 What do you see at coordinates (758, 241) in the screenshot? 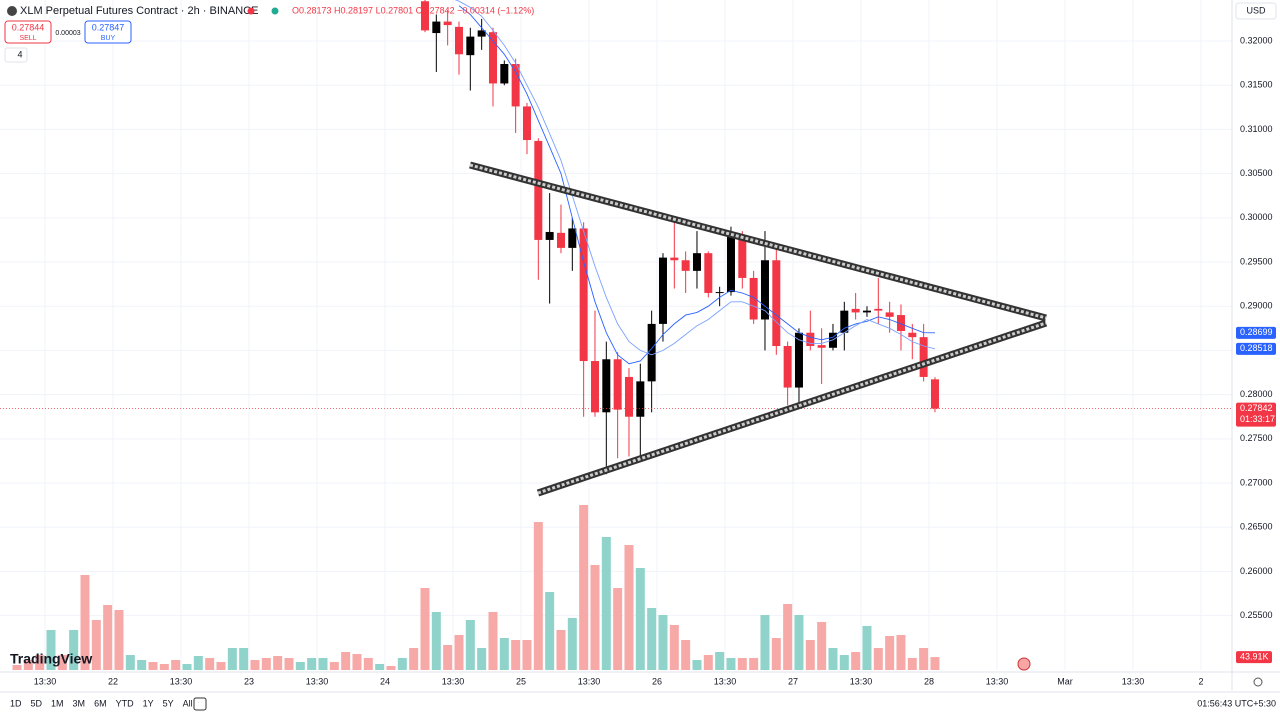
I see `upper-trendline-fill` at bounding box center [758, 241].